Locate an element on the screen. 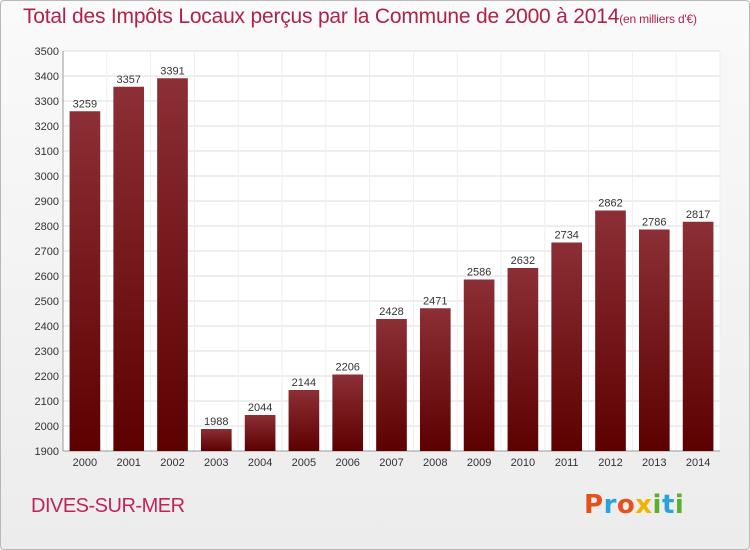  x-tick-label: 2008 is located at coordinates (435, 463).